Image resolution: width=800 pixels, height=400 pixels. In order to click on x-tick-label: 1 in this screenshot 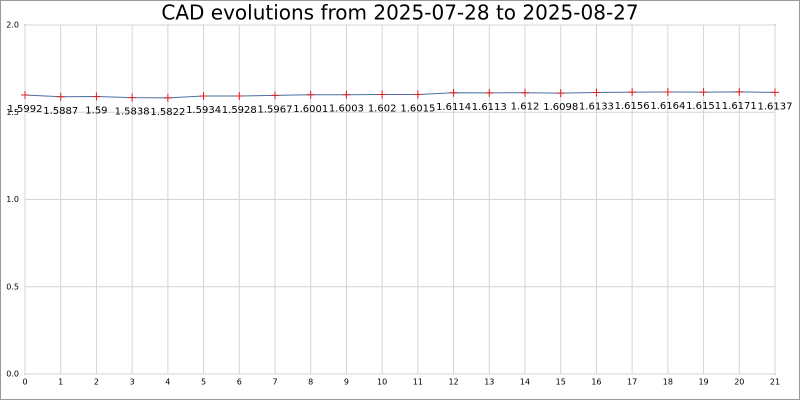, I will do `click(60, 382)`.